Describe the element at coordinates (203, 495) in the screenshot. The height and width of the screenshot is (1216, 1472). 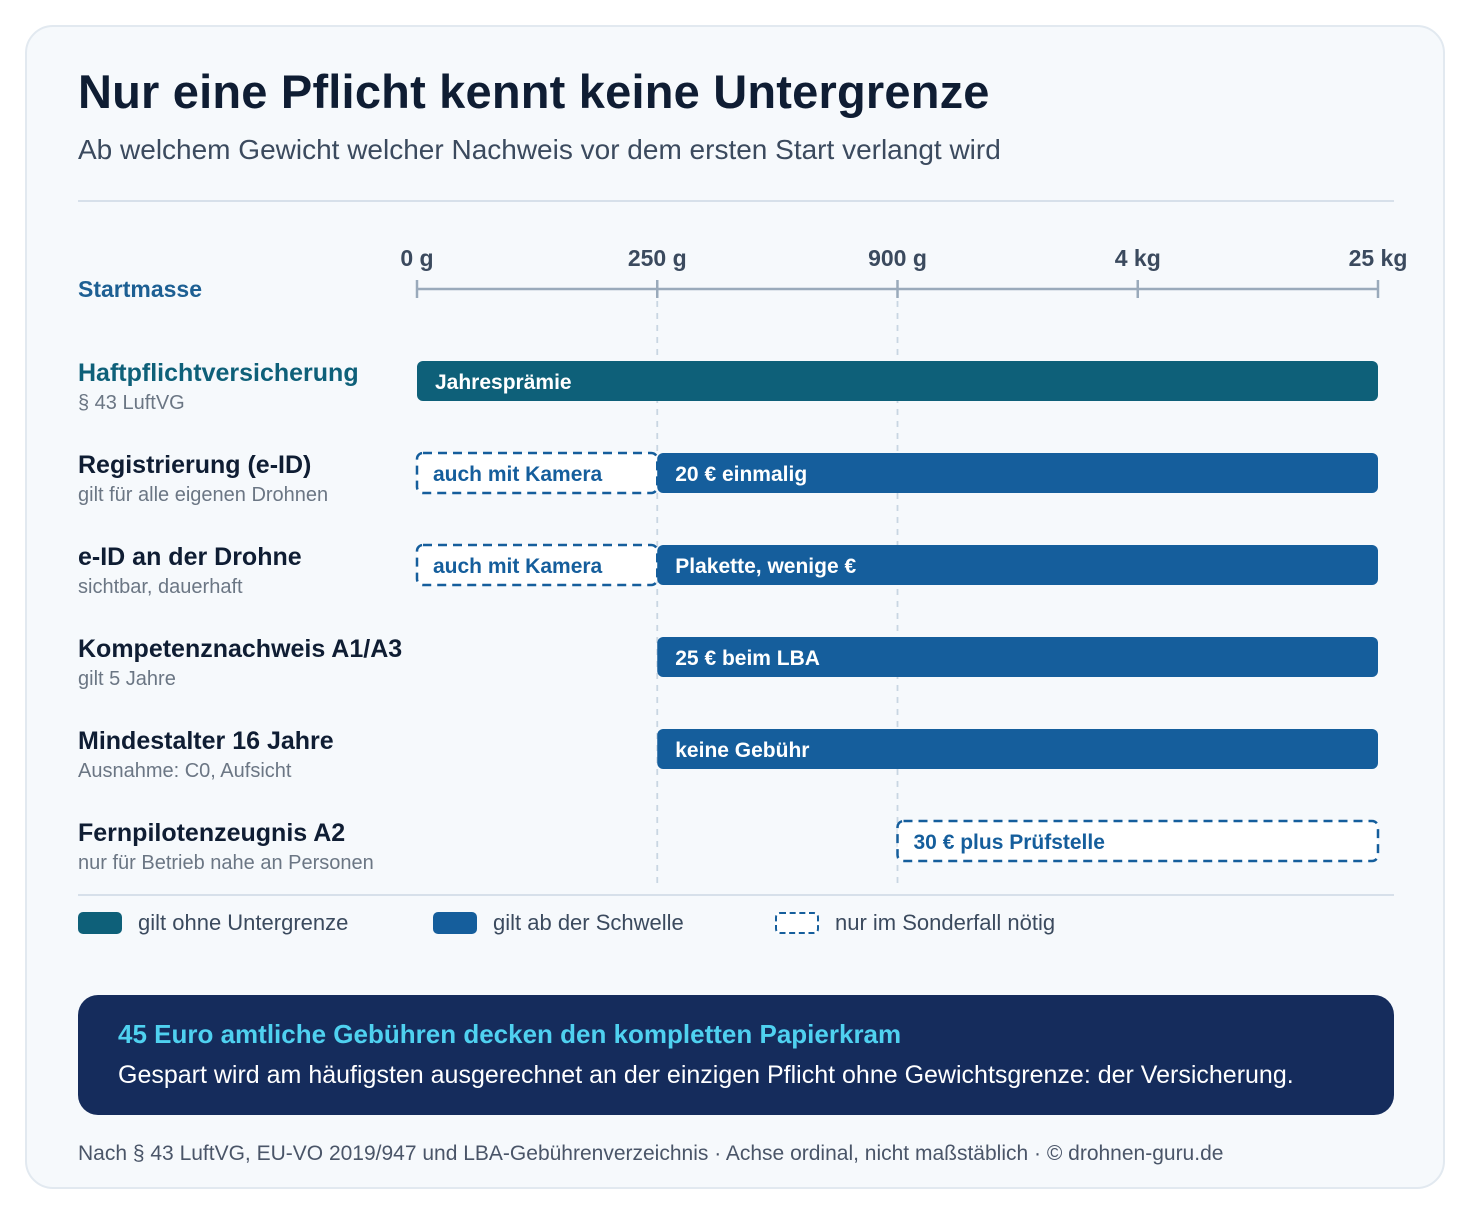
I see `row-subtitle: gilt für alle eigenen Drohnen` at that location.